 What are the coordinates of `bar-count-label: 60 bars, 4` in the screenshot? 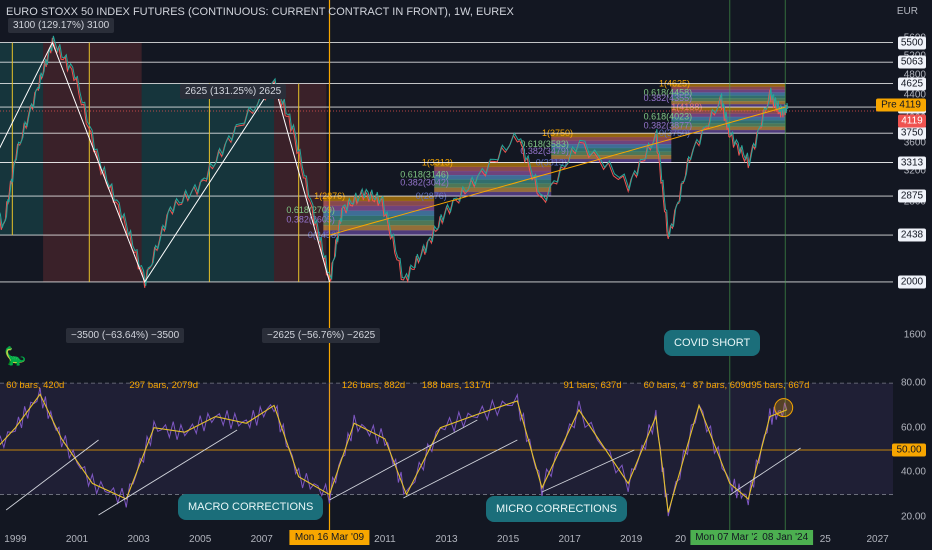 It's located at (665, 385).